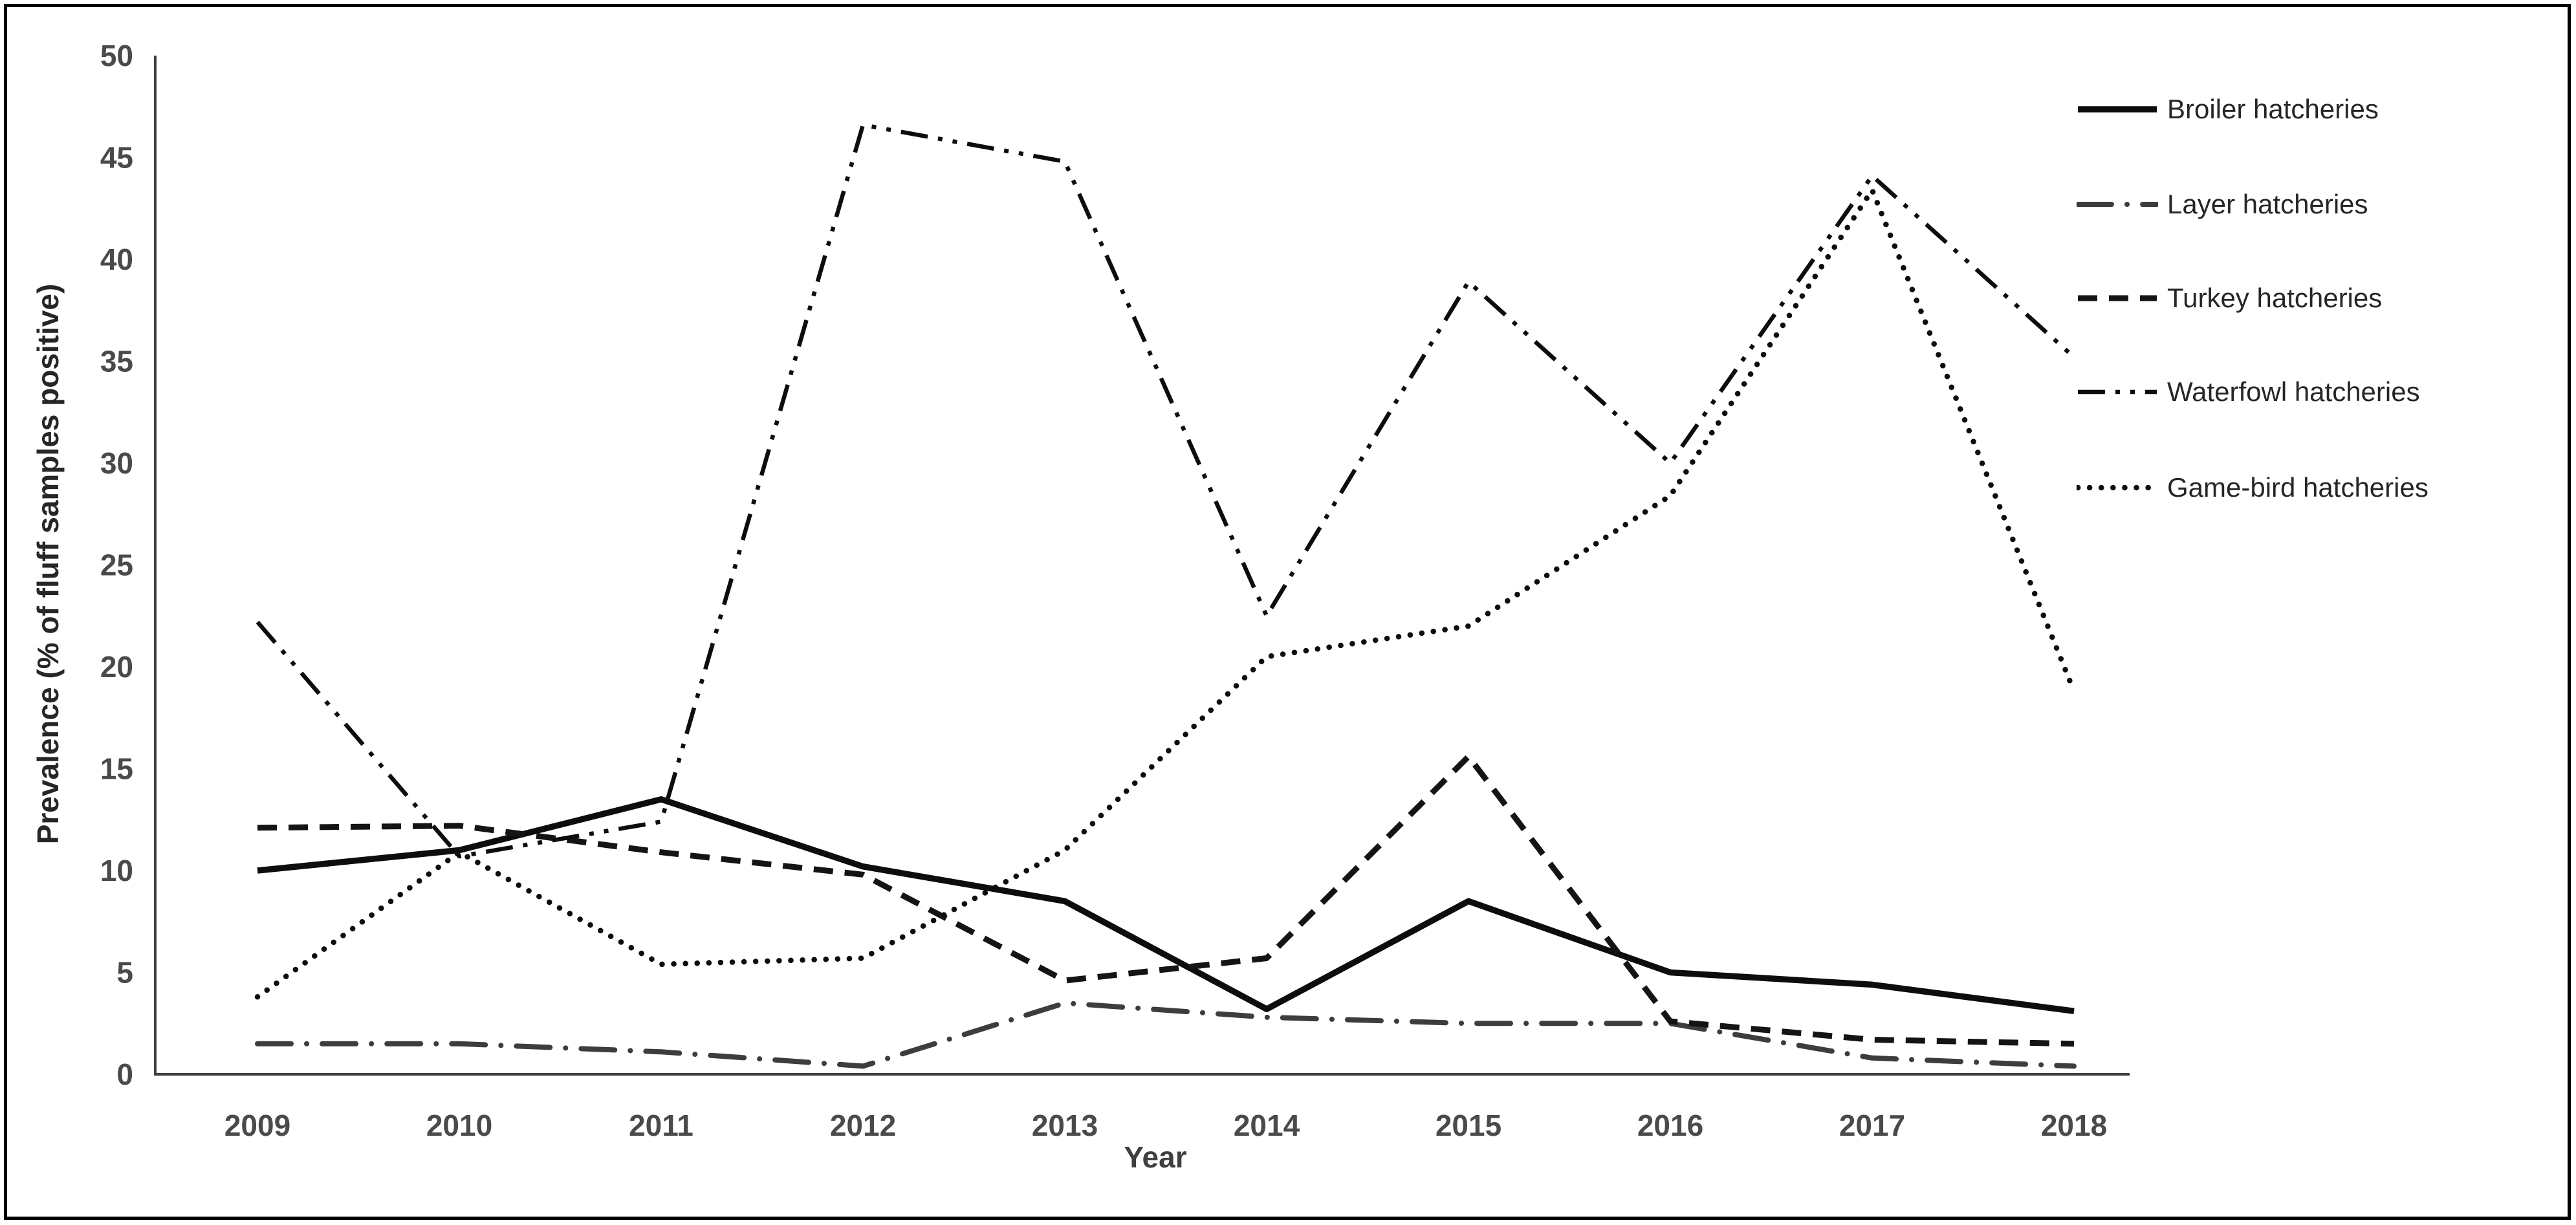  Describe the element at coordinates (116, 362) in the screenshot. I see `y-tick-label: 35` at that location.